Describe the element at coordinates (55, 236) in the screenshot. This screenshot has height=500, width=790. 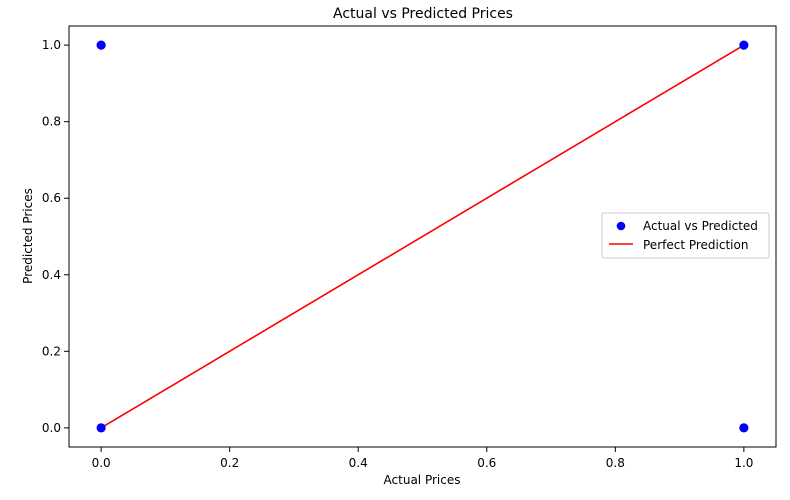
I see `y-axis: 0.0 0.2 0.4 0.6 0.8 1.0` at that location.